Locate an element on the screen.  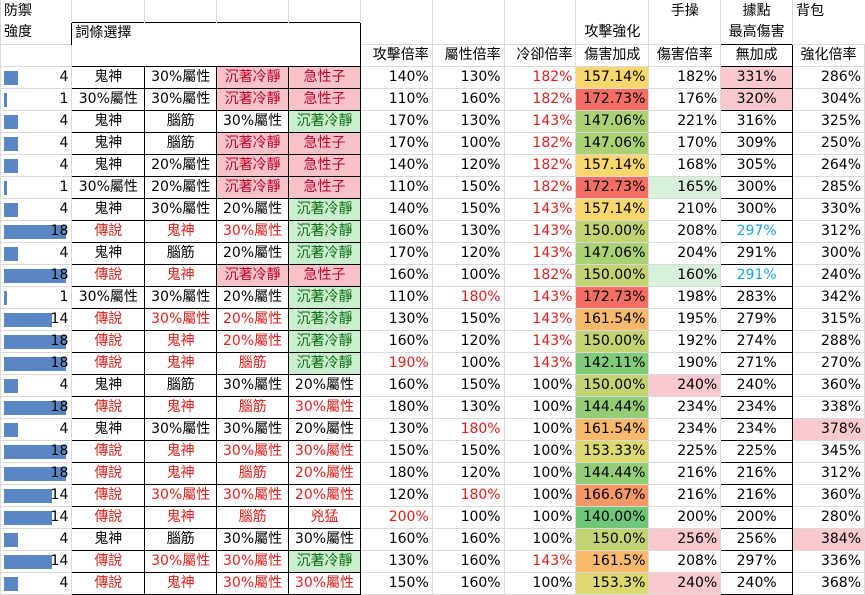
attr-mult-cell: 130% is located at coordinates (468, 407).